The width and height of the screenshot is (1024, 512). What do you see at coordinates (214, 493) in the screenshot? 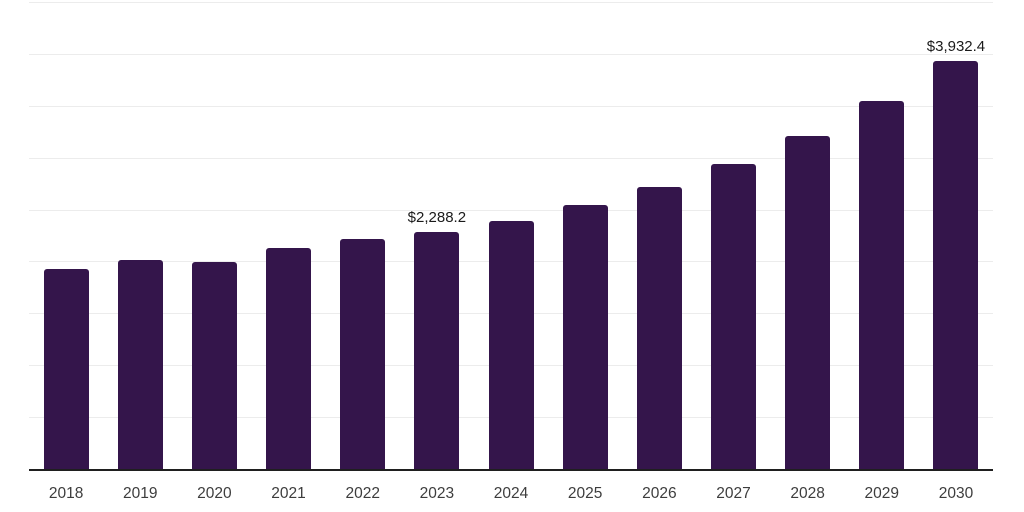
I see `x-tick-2020: 2020` at bounding box center [214, 493].